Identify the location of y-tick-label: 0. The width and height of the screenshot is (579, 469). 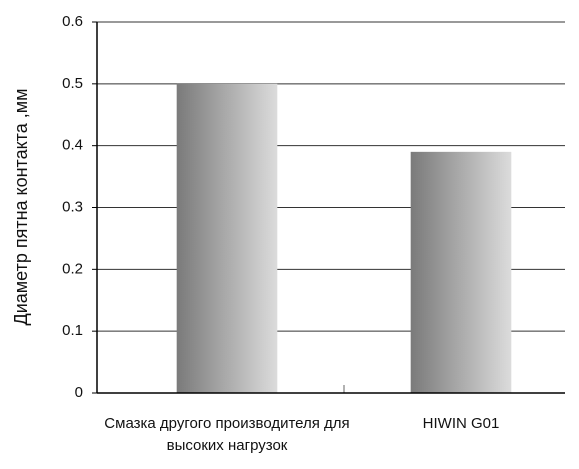
(79, 392).